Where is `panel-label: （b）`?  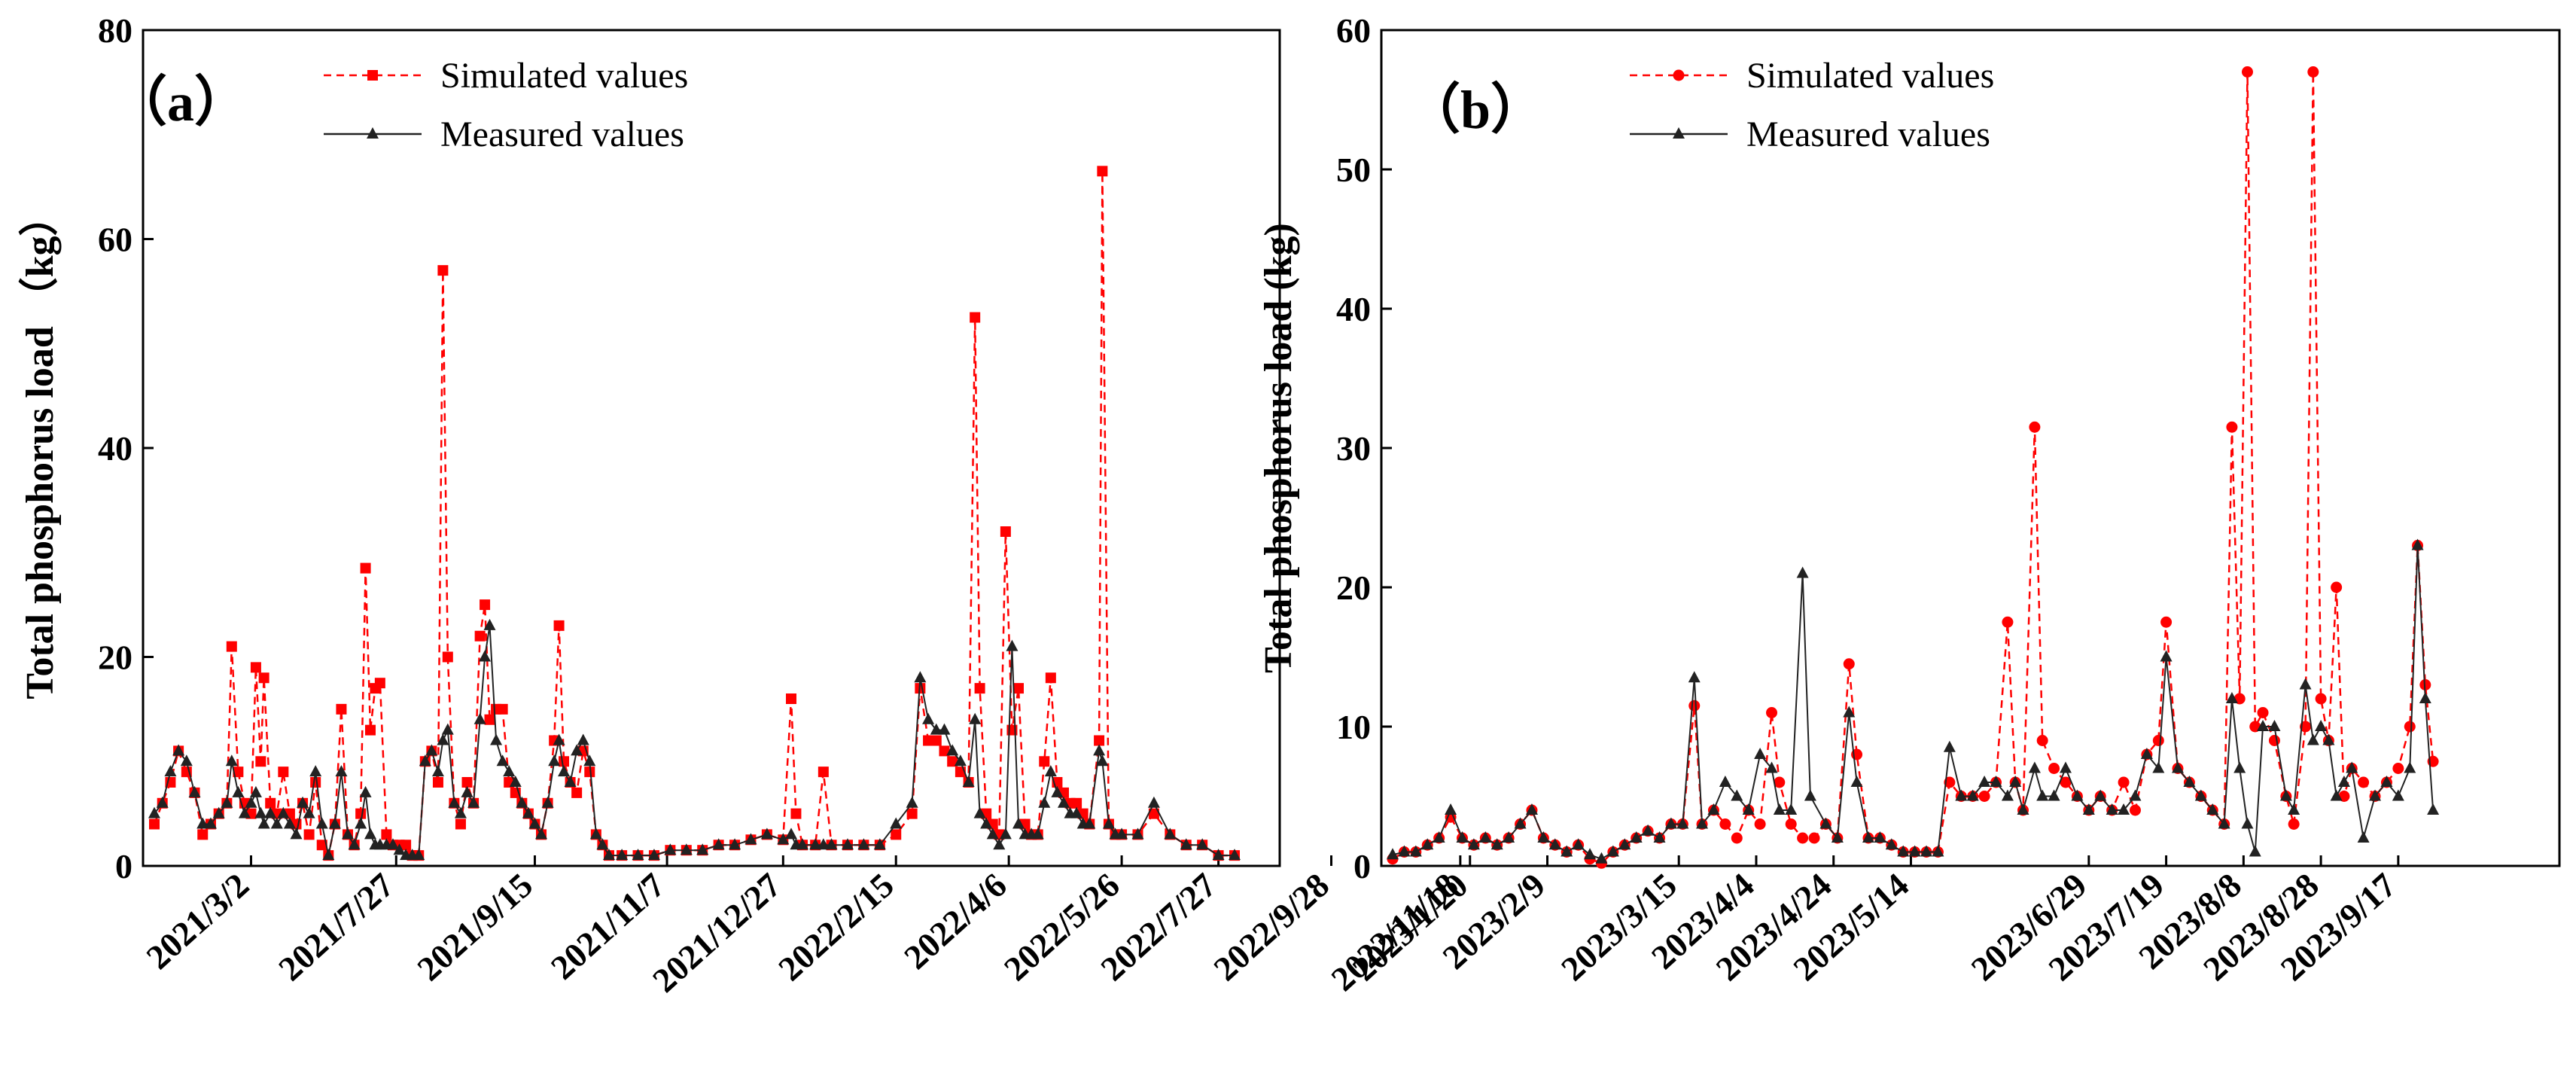
panel-label: （b） is located at coordinates (1475, 110).